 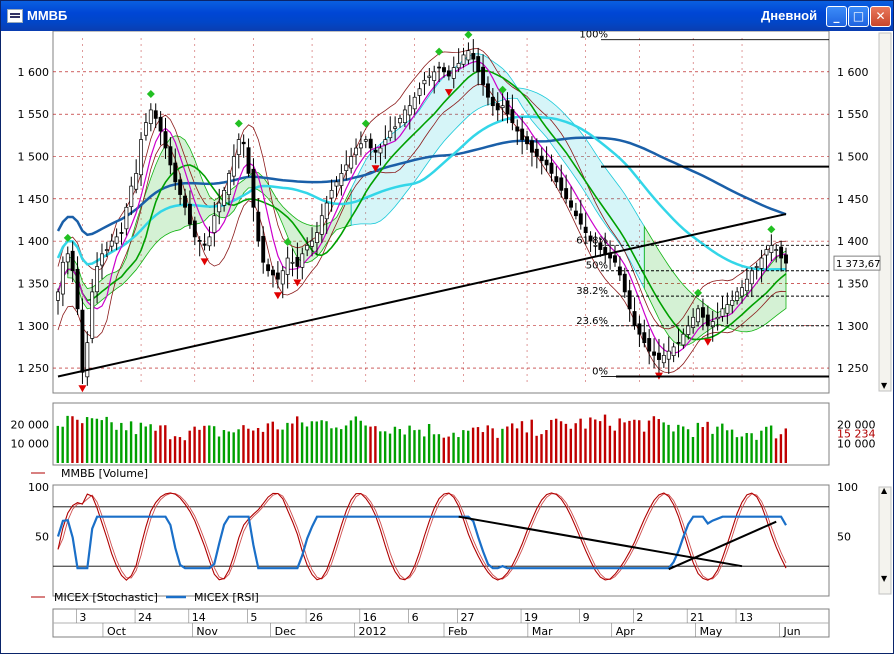 What do you see at coordinates (711, 631) in the screenshot?
I see `x-tick-month: May` at bounding box center [711, 631].